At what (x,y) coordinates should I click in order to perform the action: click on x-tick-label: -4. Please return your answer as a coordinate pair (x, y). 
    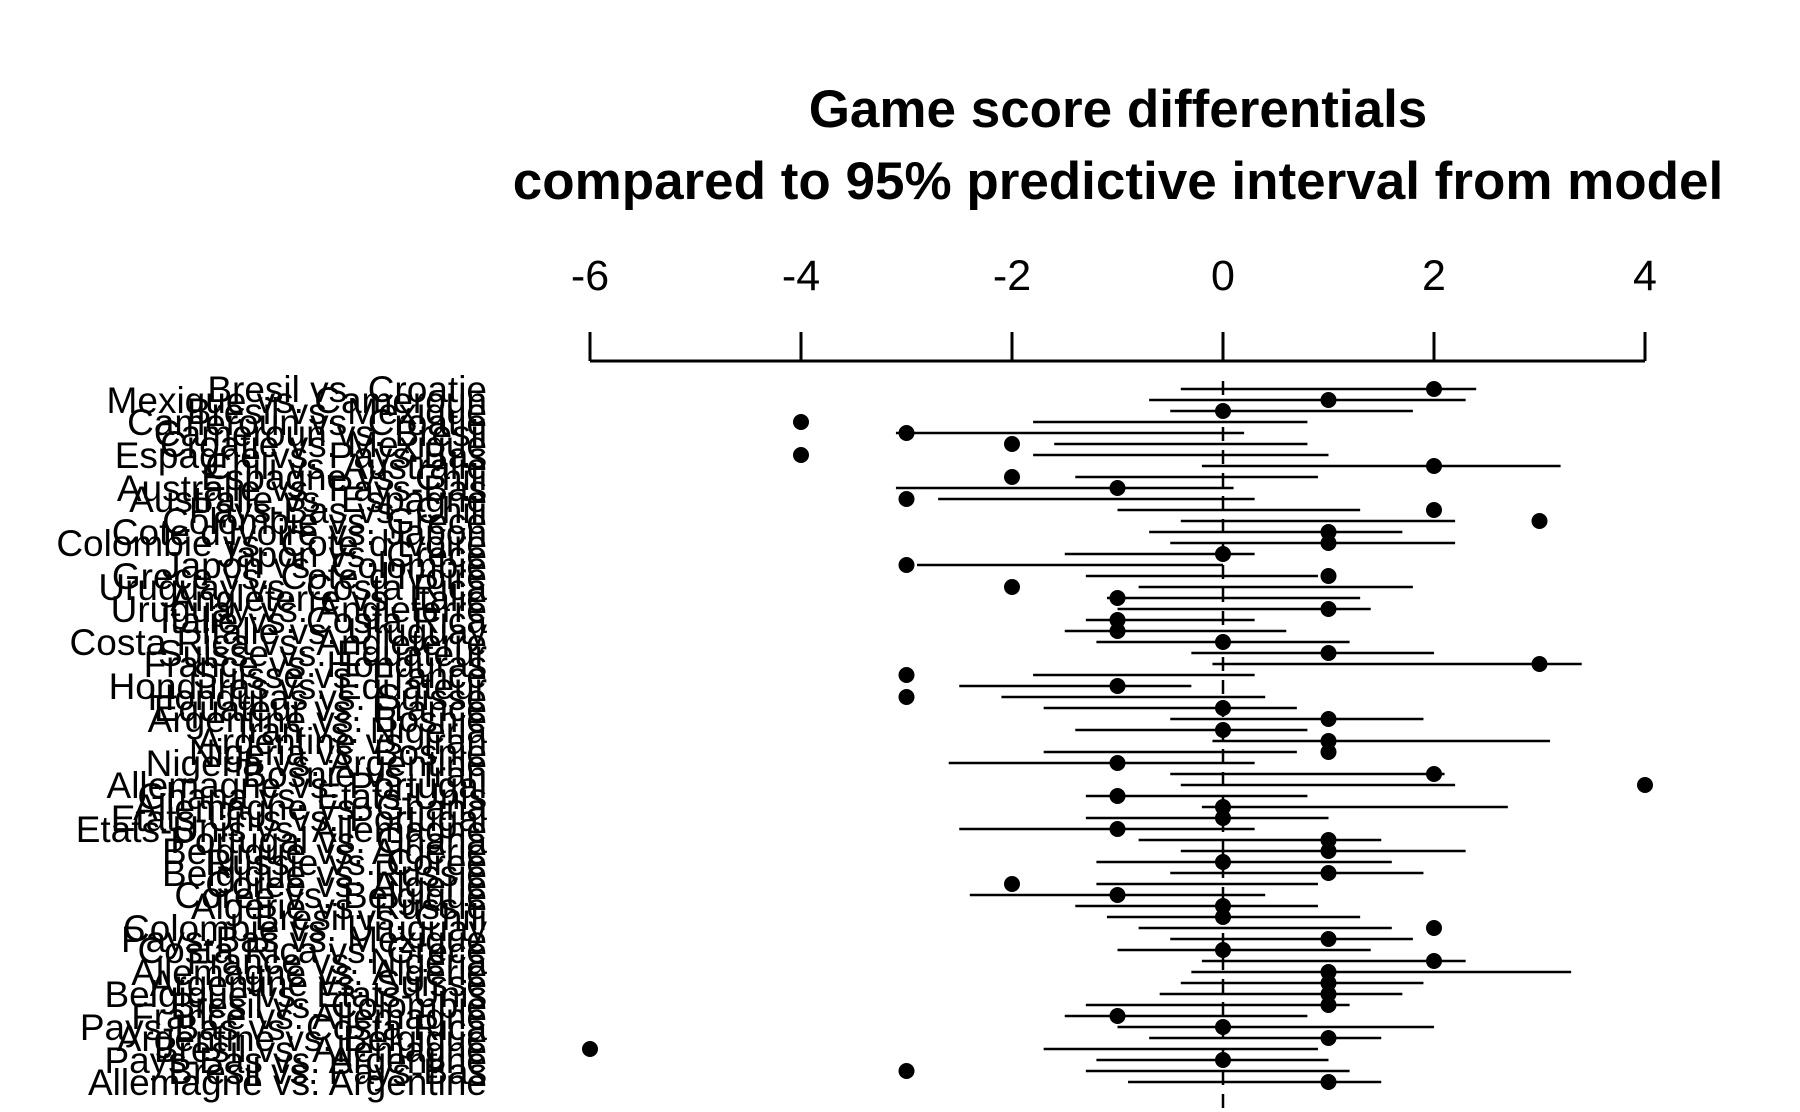
    Looking at the image, I should click on (801, 276).